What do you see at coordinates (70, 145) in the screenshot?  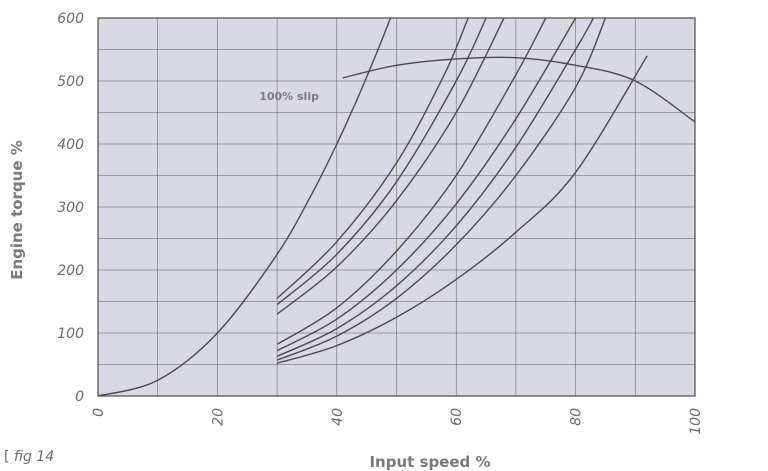 I see `y-tick-label: 400` at bounding box center [70, 145].